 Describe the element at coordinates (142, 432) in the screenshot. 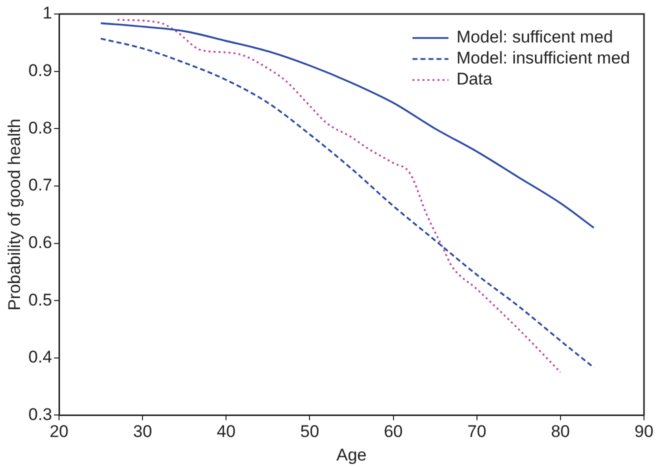

I see `x-tick-label: 30` at that location.